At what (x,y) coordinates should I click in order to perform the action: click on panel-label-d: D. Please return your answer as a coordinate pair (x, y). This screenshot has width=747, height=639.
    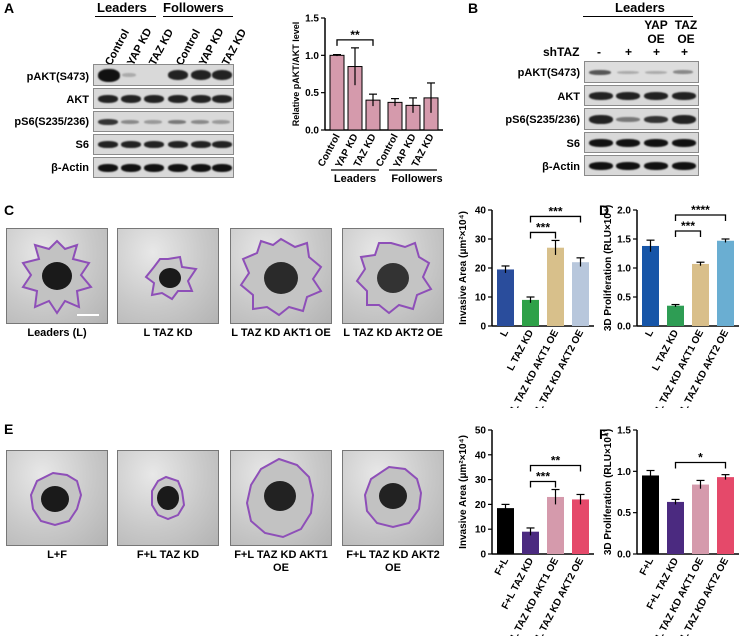
    Looking at the image, I should click on (604, 210).